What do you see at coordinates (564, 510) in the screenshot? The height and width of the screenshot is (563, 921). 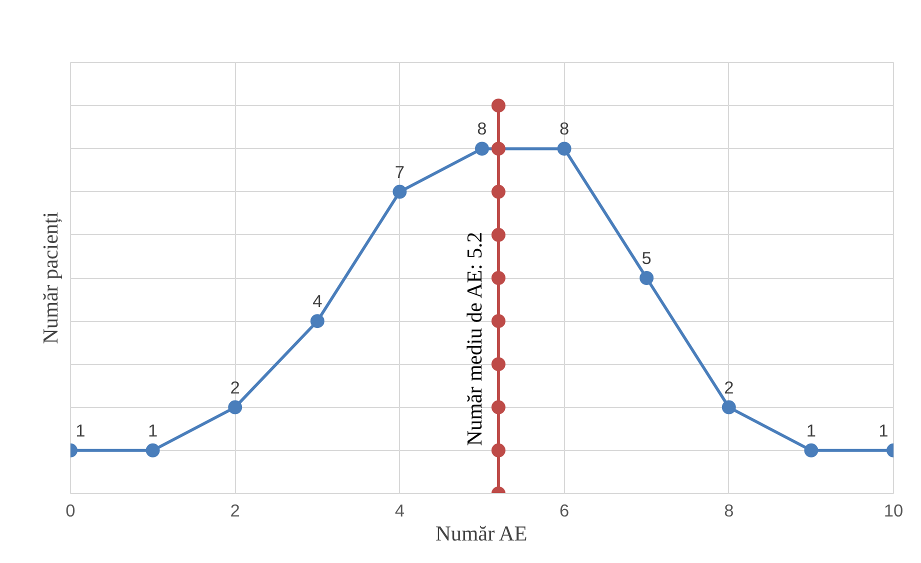 I see `x-tick-label: 6` at bounding box center [564, 510].